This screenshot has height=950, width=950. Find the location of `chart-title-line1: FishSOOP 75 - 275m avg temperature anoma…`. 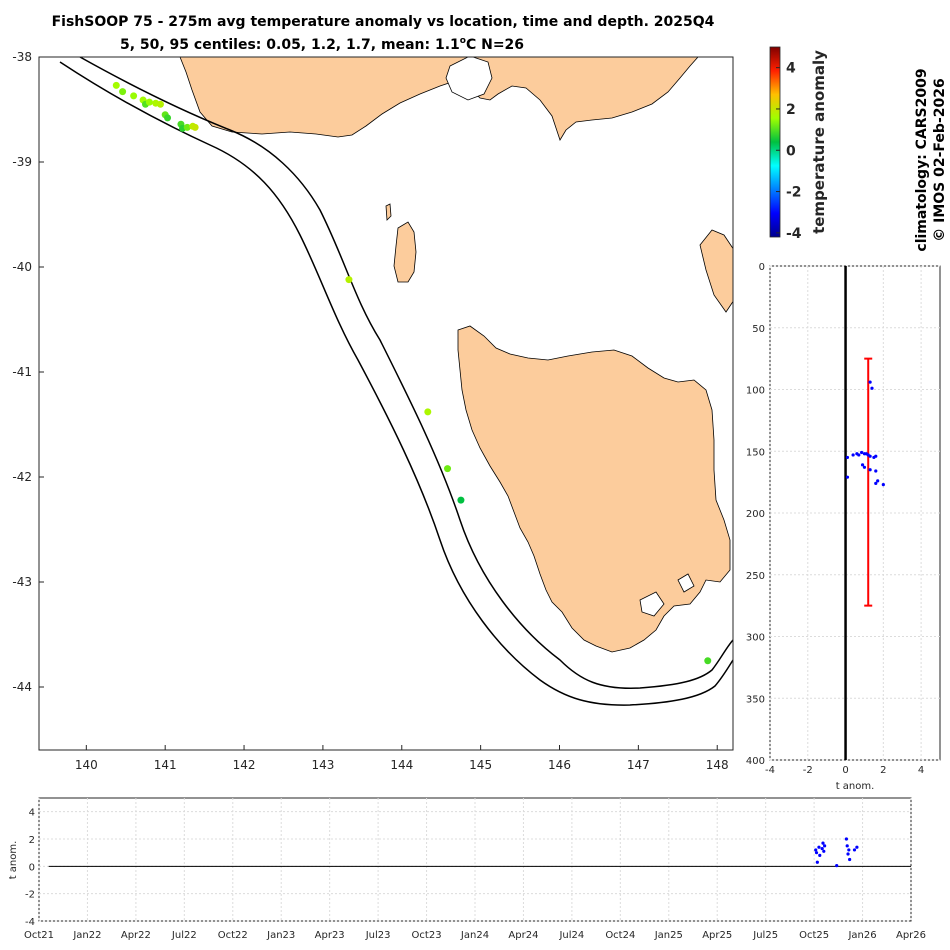

chart-title-line1: FishSOOP 75 - 275m avg temperature anoma… is located at coordinates (383, 22).